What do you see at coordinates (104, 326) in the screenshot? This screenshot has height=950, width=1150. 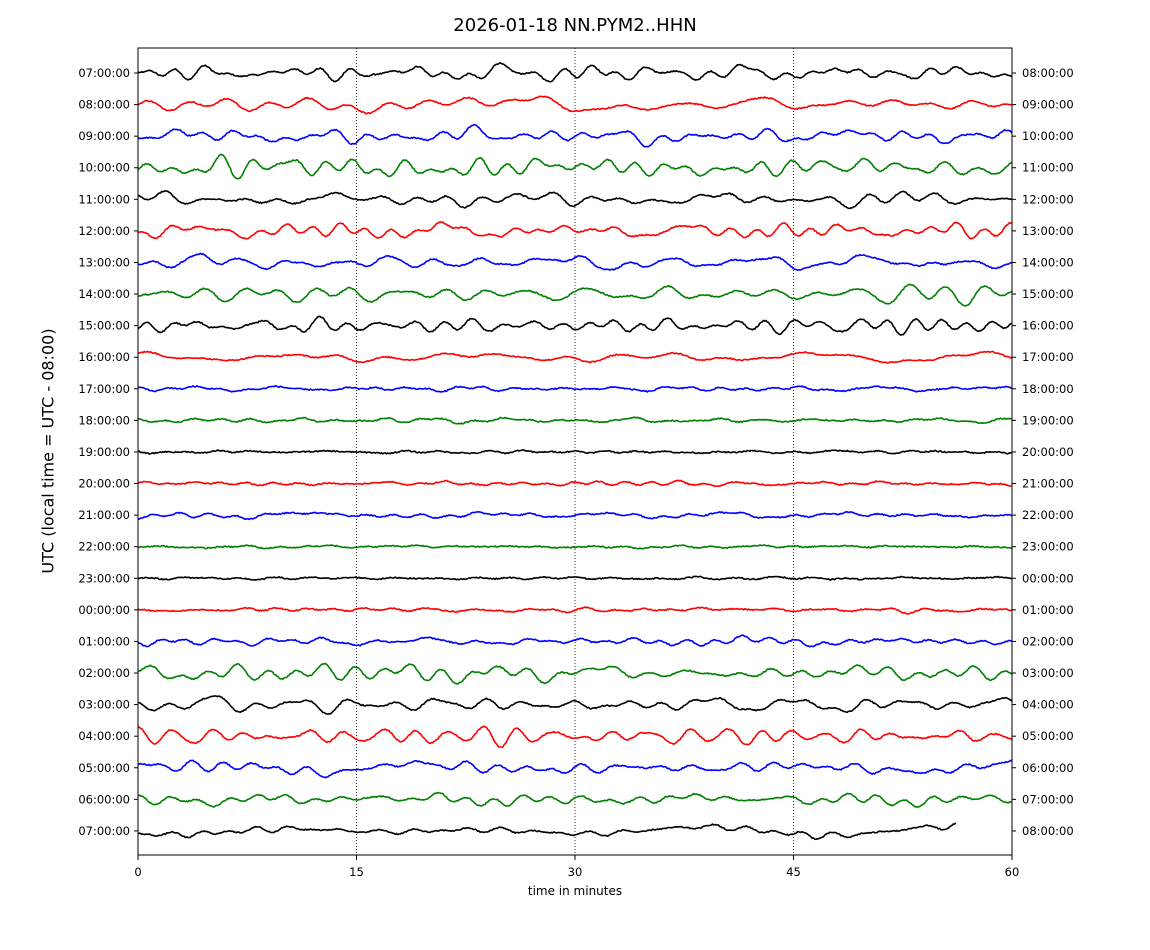 I see `left-tick-label-8: 15:00:00` at bounding box center [104, 326].